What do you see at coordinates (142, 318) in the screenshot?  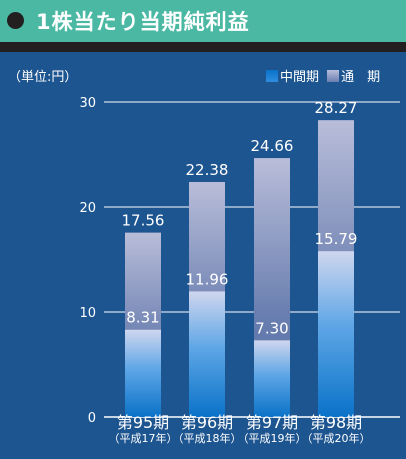 I see `data-label-interim: 8.31` at bounding box center [142, 318].